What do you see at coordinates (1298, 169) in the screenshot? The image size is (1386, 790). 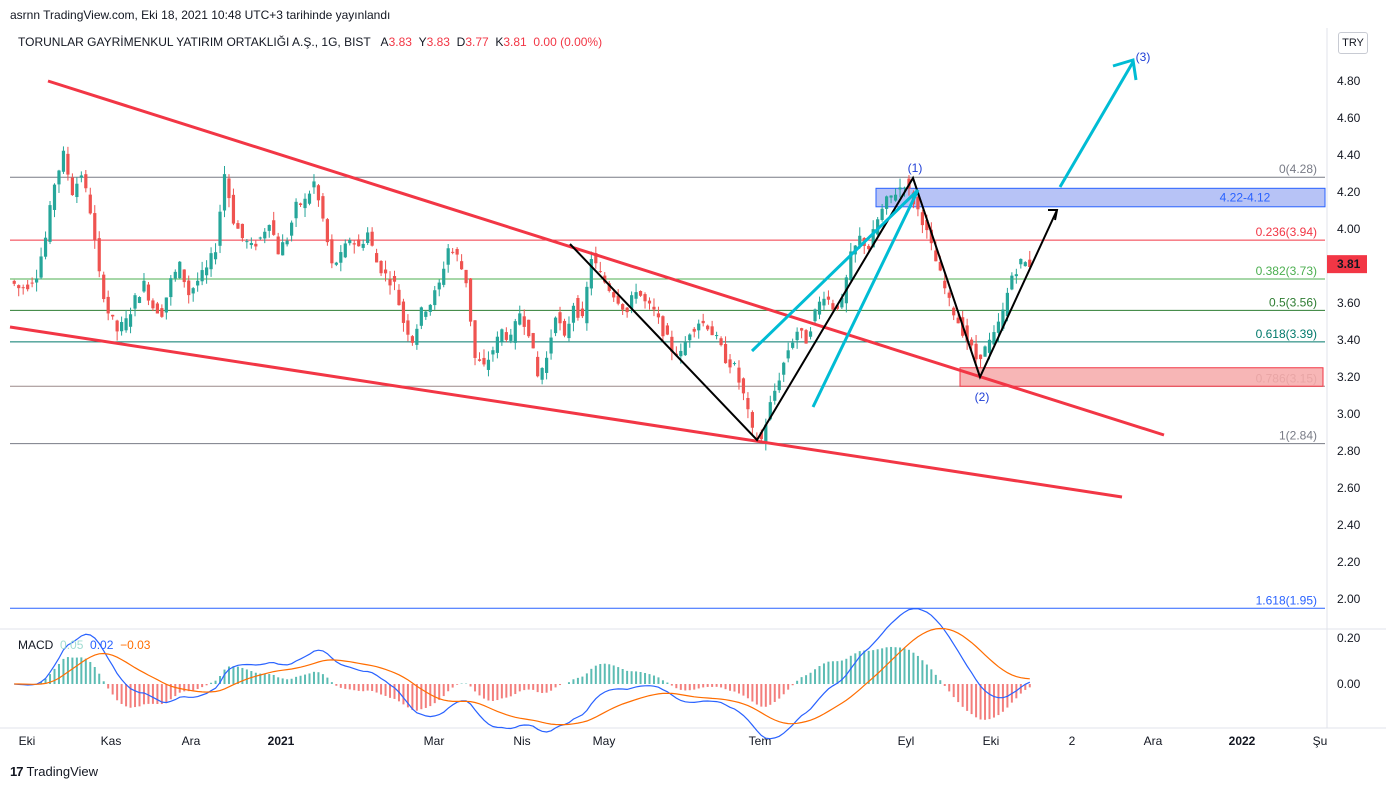 I see `fib-level-label: 0(4.28)` at bounding box center [1298, 169].